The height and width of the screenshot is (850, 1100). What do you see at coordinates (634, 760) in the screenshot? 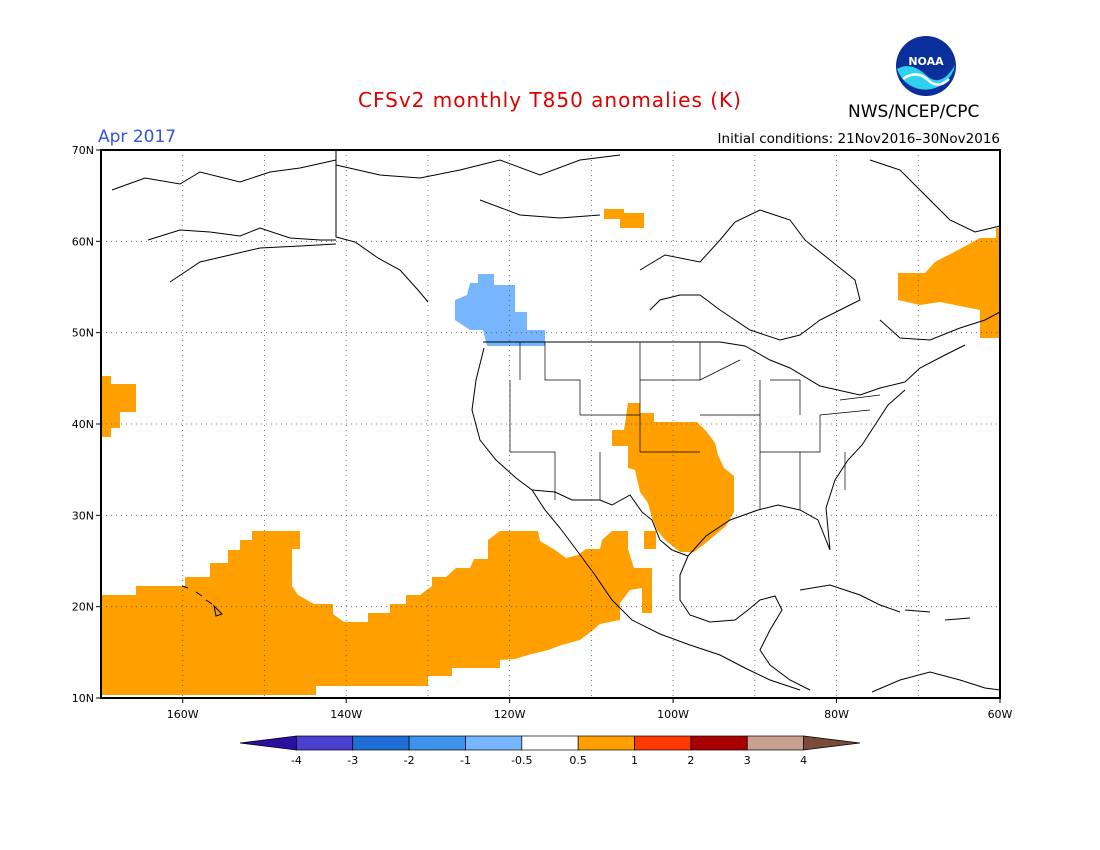
I see `colorbar-label: 1` at bounding box center [634, 760].